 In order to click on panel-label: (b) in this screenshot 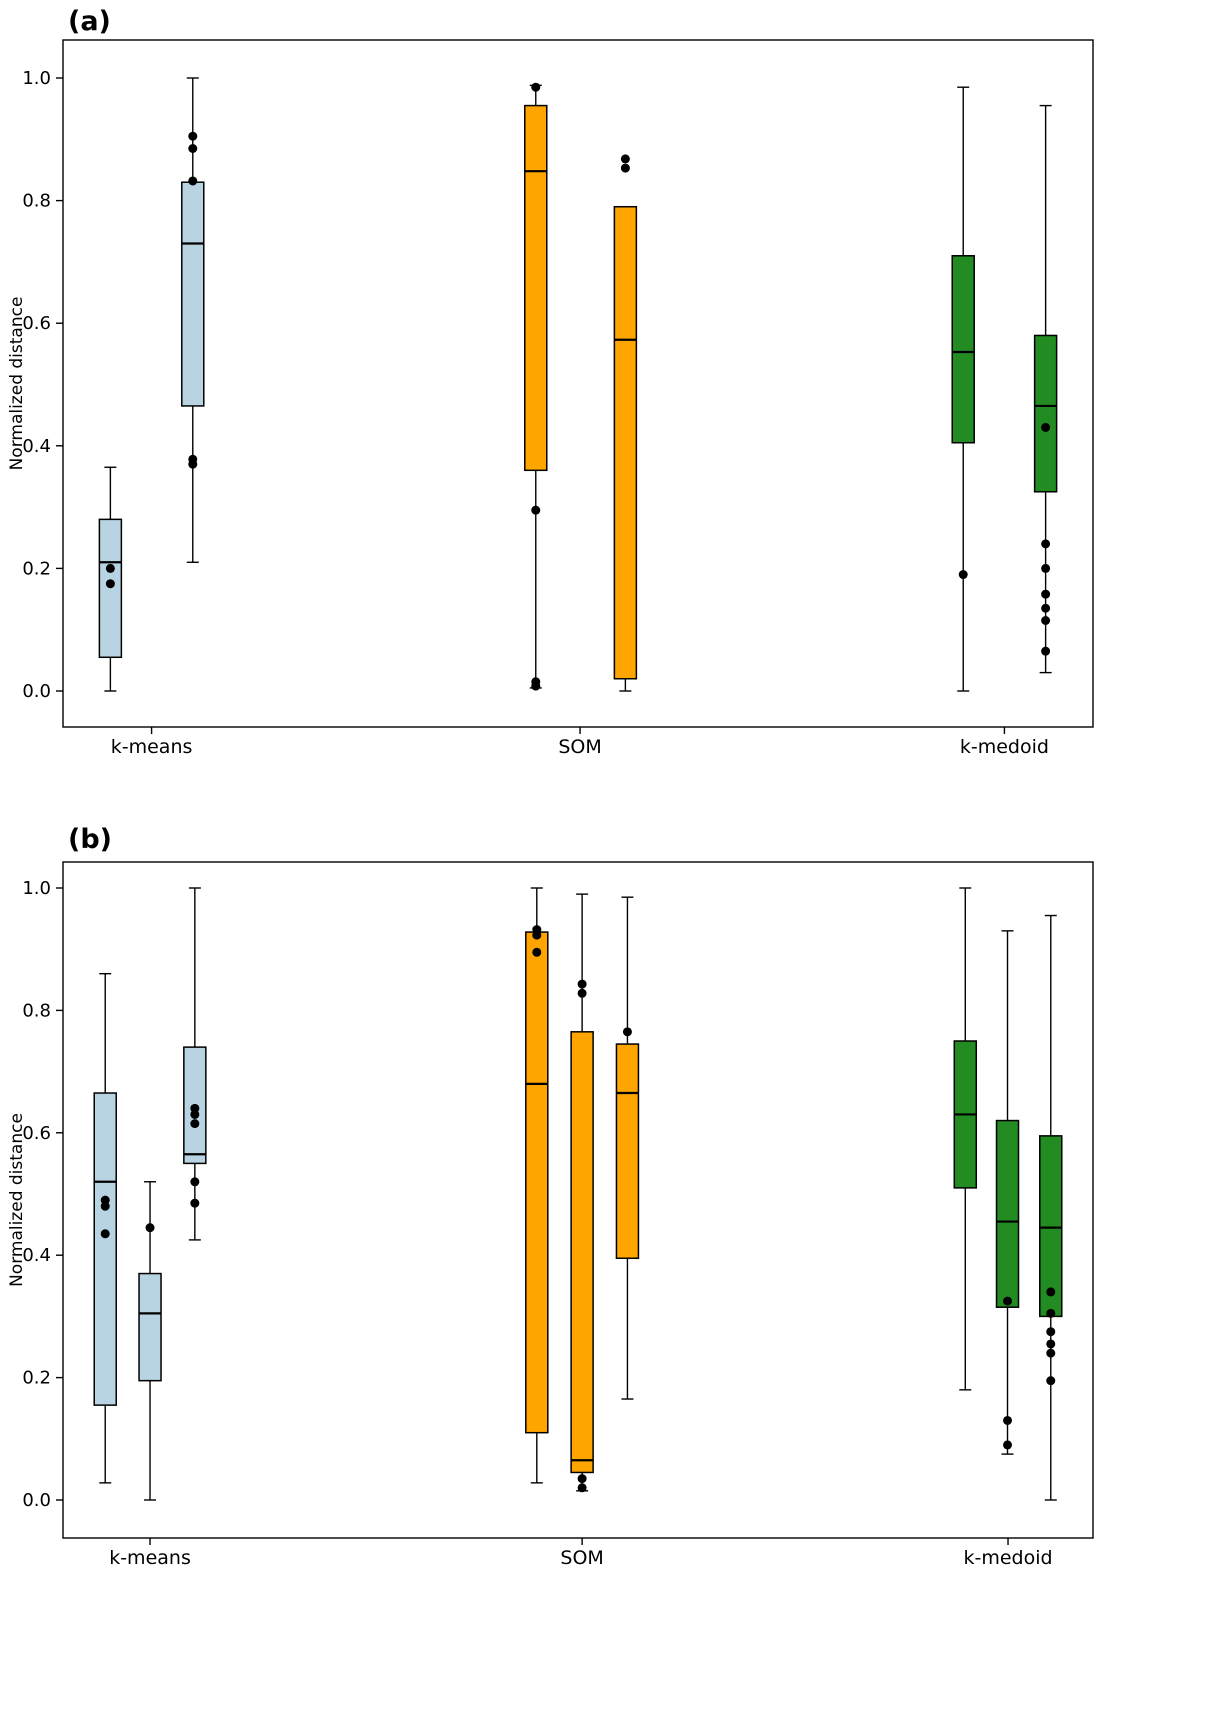, I will do `click(90, 839)`.